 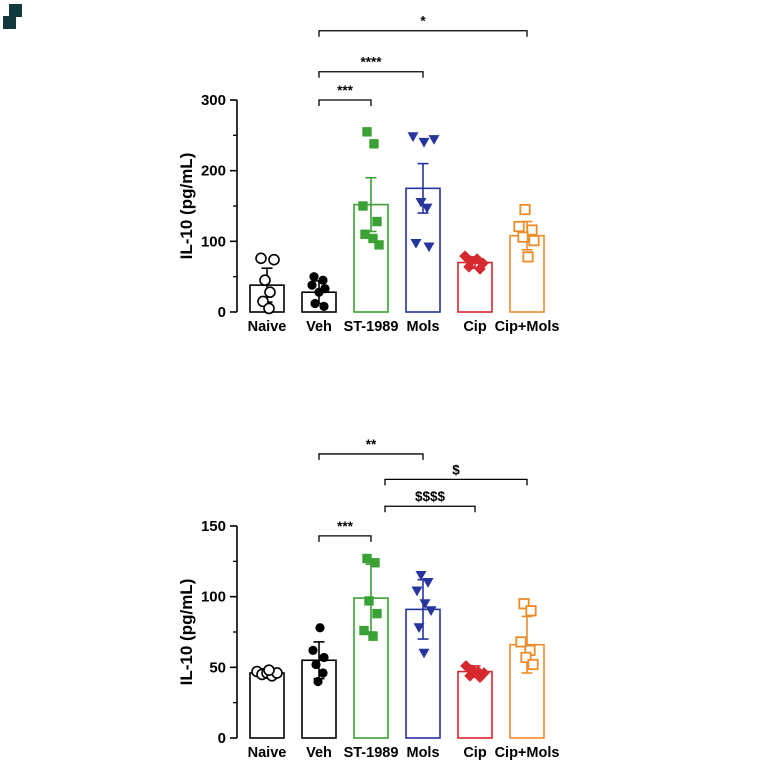 I want to click on y-tick-label: 150, so click(x=213, y=526).